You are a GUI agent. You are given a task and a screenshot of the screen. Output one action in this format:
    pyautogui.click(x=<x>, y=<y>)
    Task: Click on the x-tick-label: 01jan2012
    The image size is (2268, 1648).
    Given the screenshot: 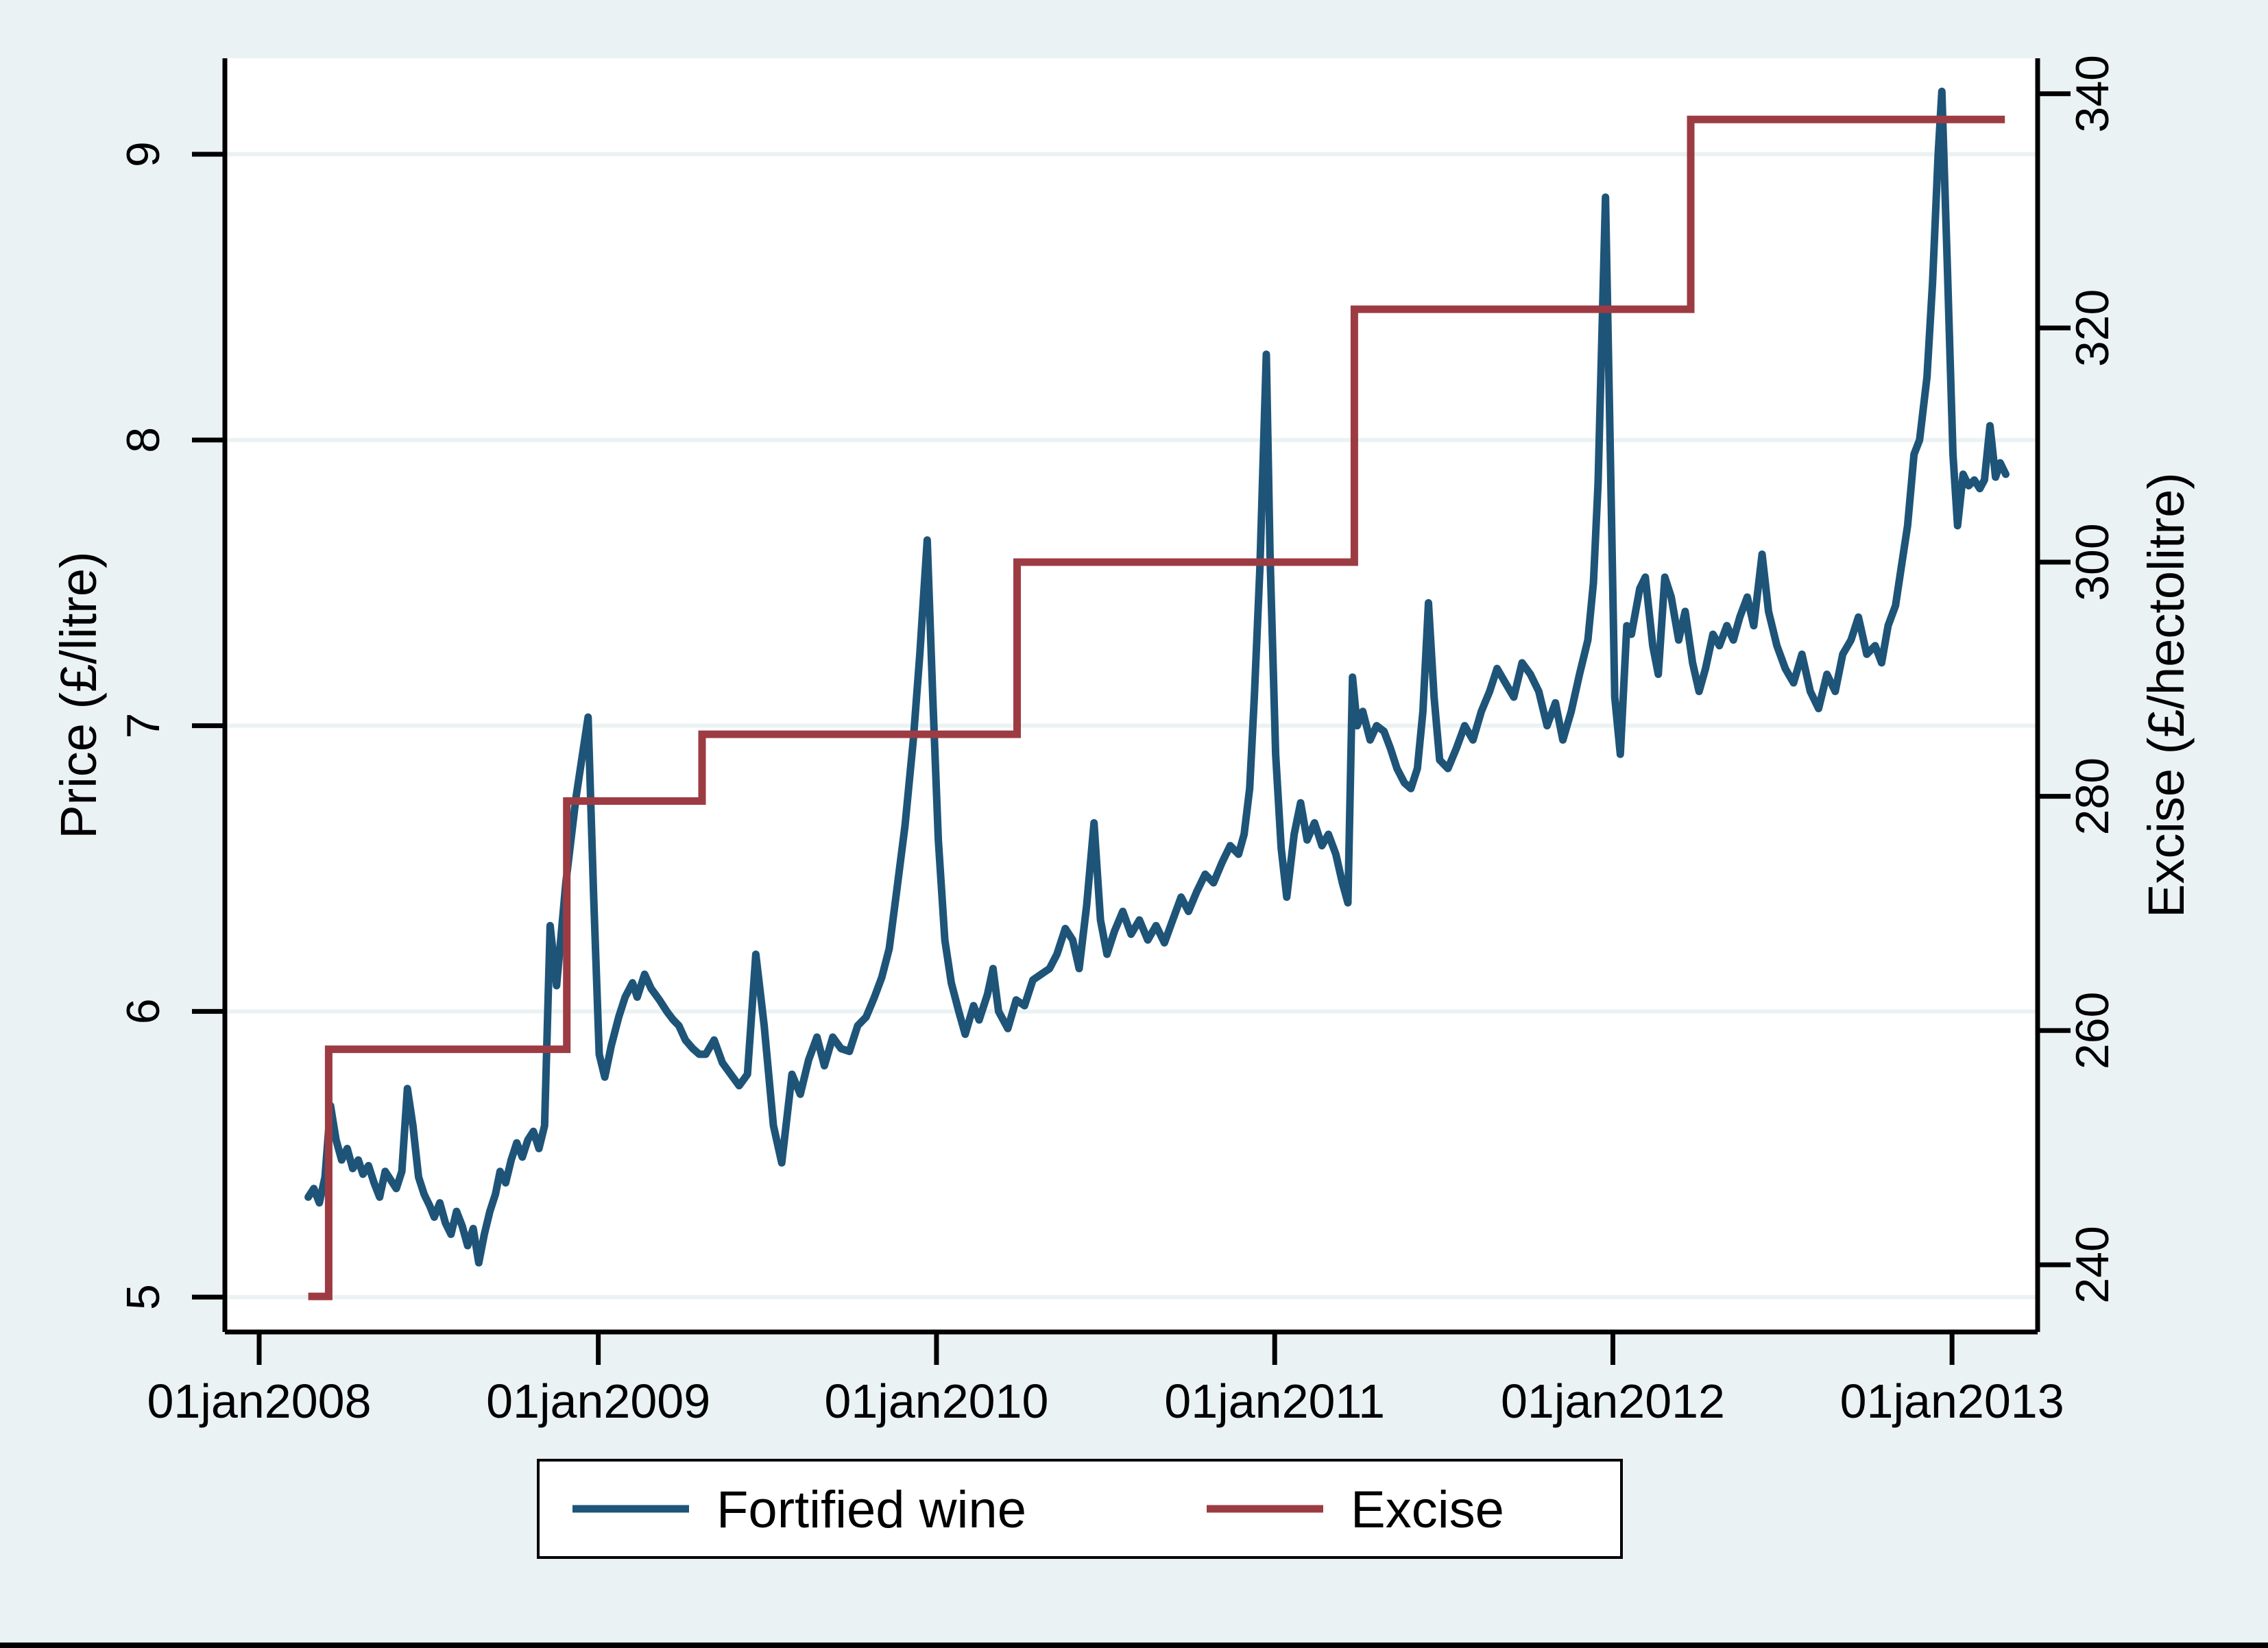 What is the action you would take?
    pyautogui.click(x=1613, y=1401)
    